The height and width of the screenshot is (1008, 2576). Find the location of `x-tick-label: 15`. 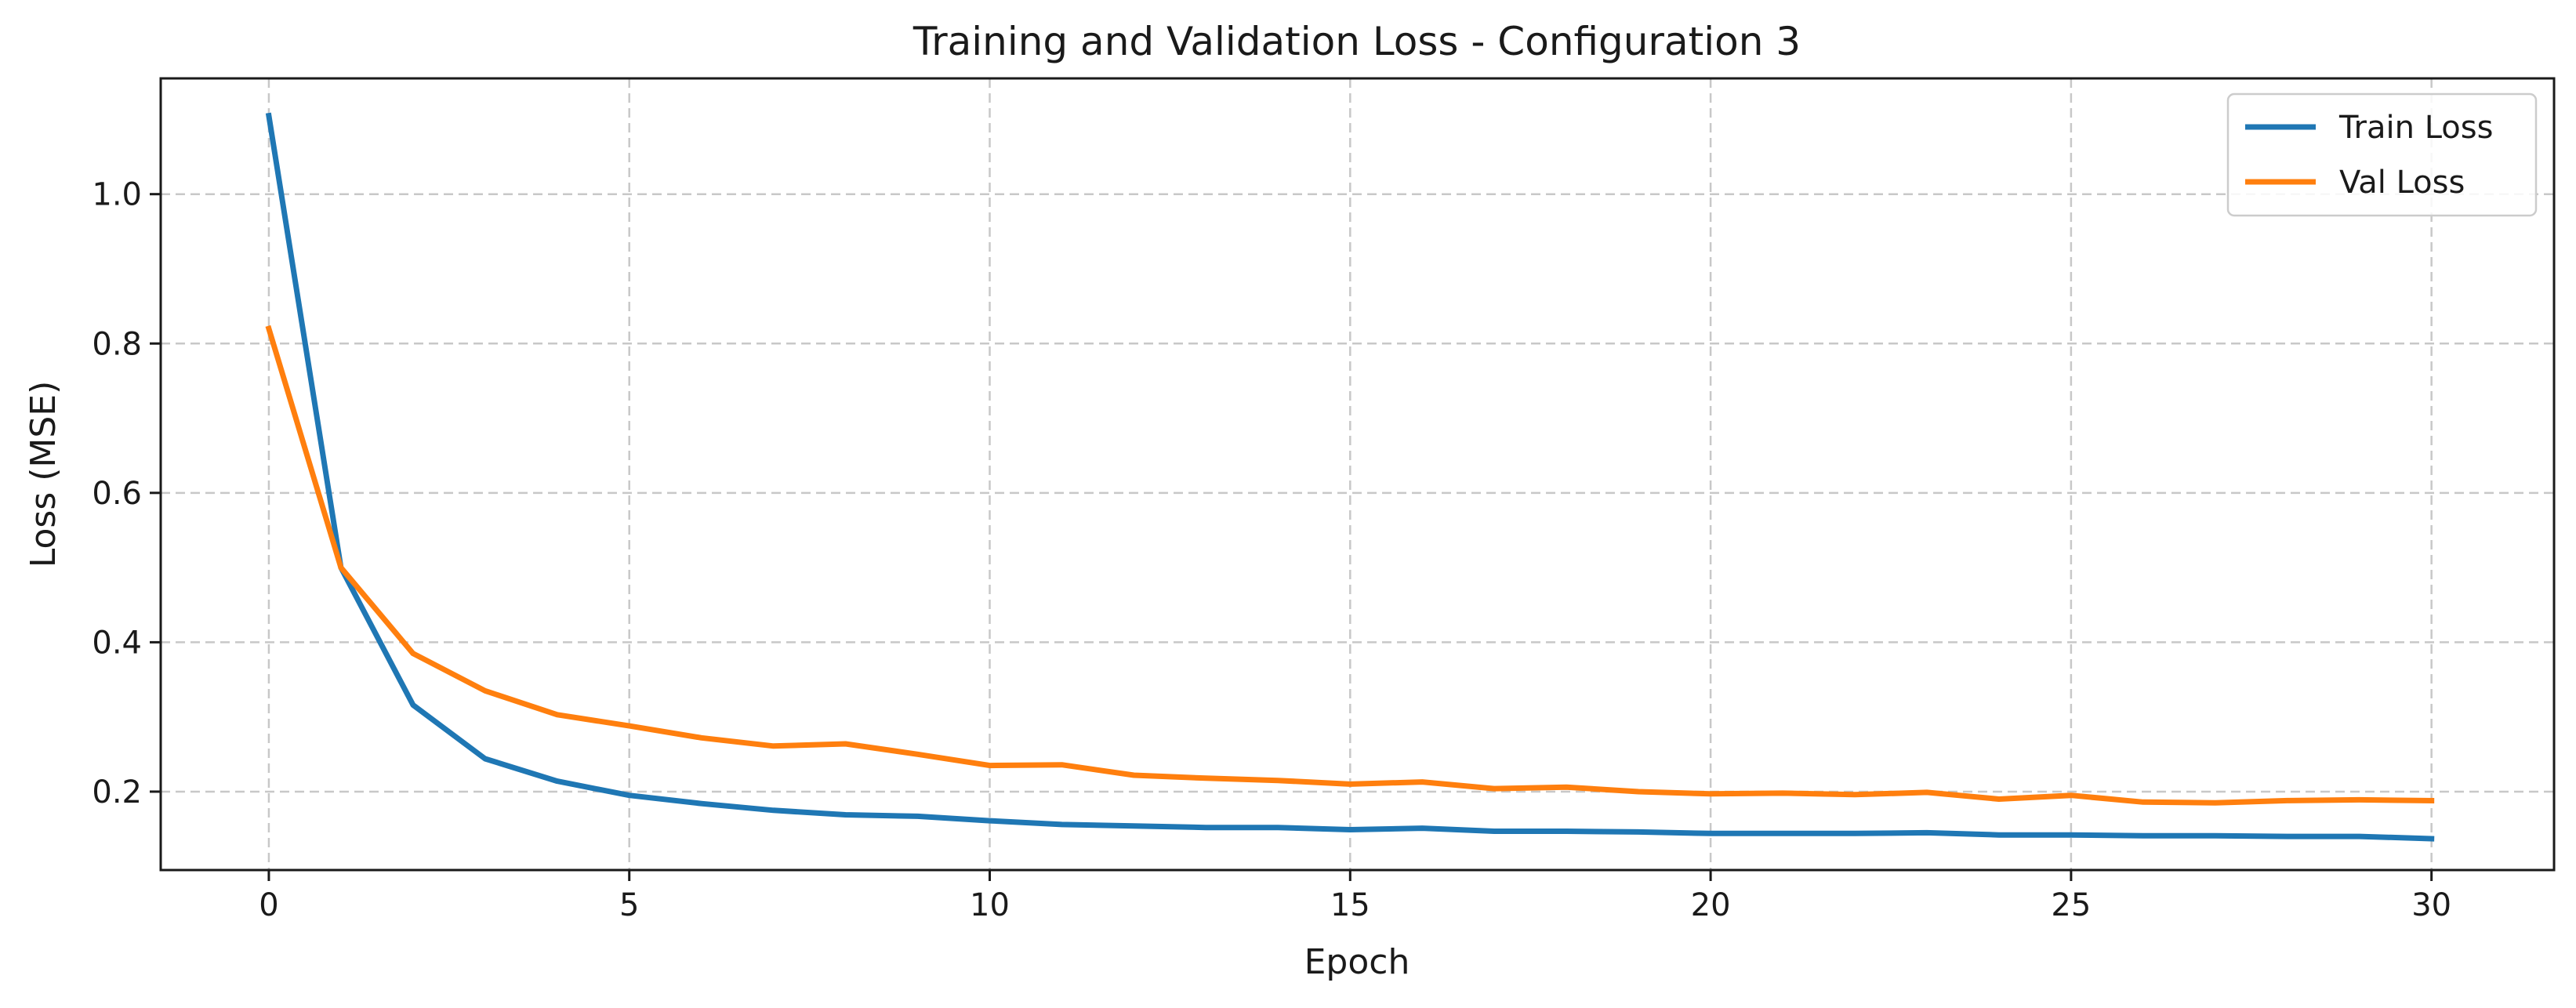

x-tick-label: 15 is located at coordinates (1350, 905).